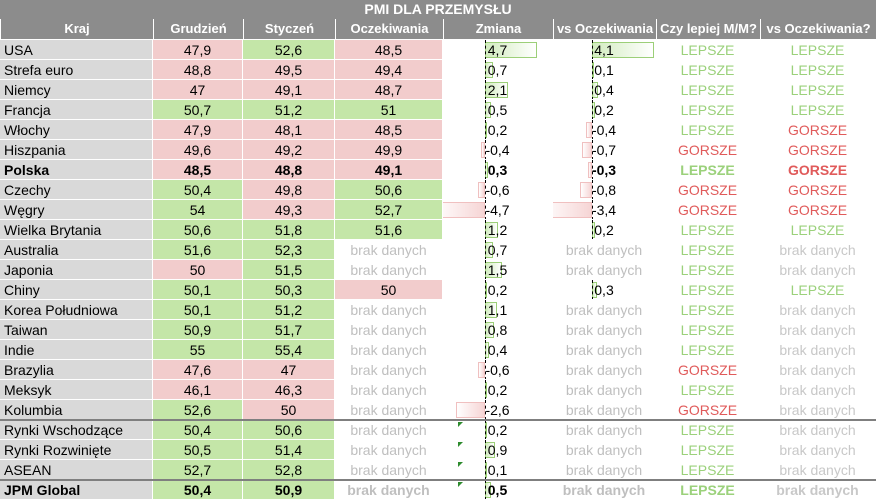  Describe the element at coordinates (498, 450) in the screenshot. I see `change-cell: 0,9` at that location.